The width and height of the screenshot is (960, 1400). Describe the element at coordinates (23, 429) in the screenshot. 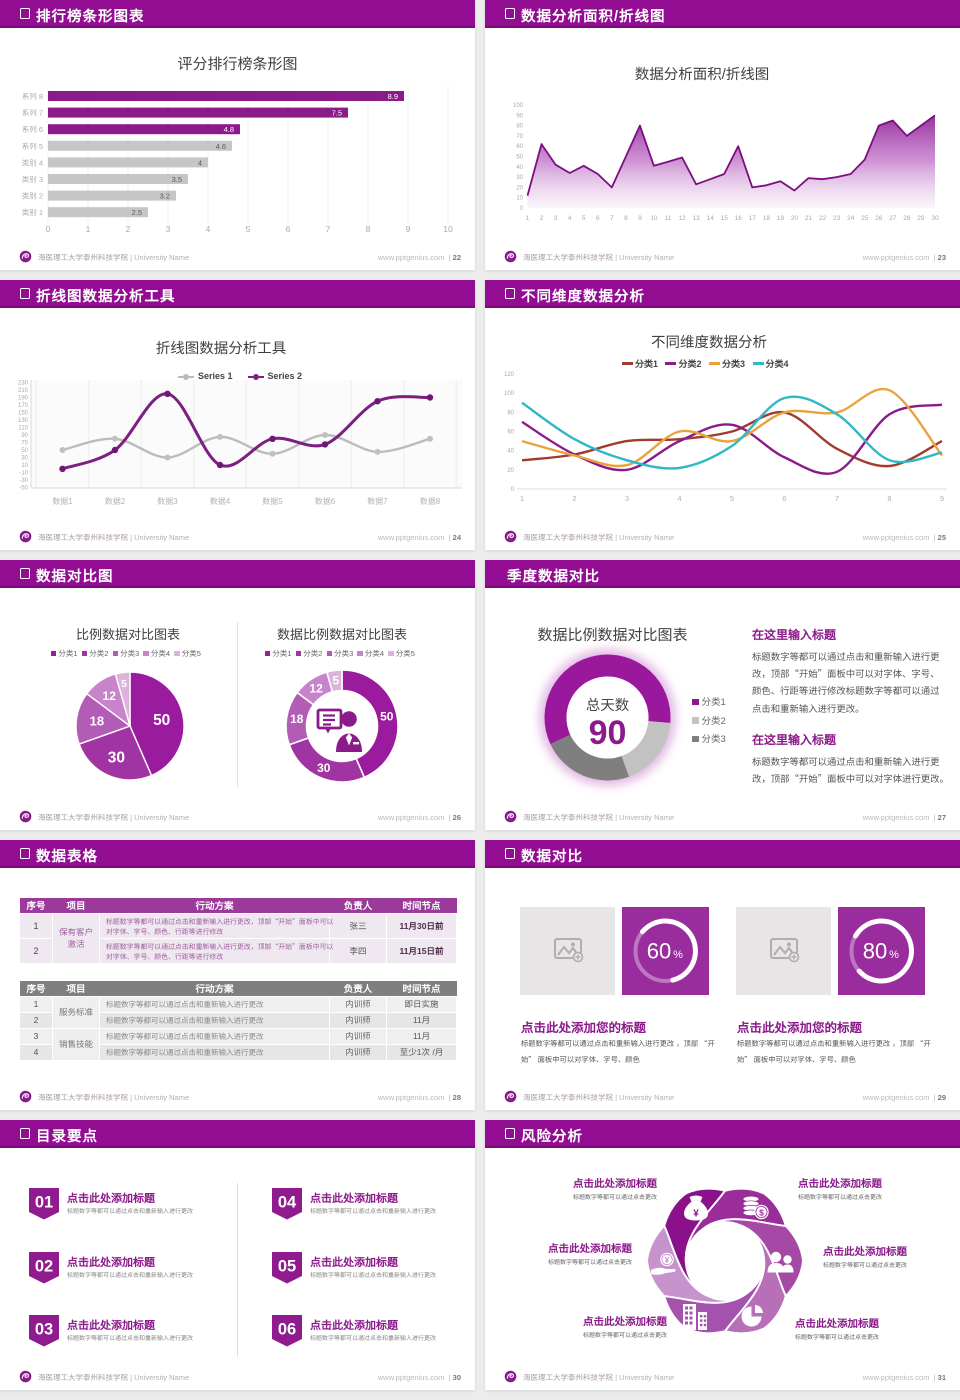

I see `svg-text: 110` at that location.